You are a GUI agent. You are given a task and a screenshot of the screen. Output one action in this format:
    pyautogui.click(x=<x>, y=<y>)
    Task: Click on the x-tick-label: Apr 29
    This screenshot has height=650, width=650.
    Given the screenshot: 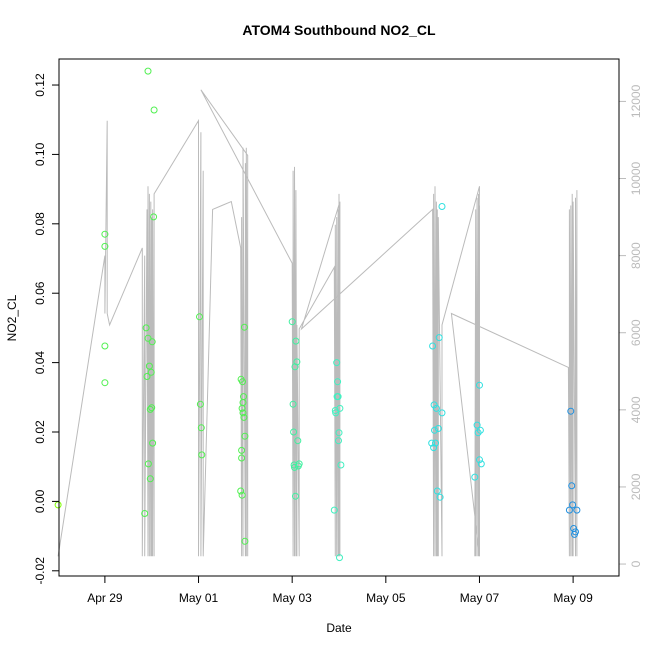 What is the action you would take?
    pyautogui.click(x=105, y=598)
    